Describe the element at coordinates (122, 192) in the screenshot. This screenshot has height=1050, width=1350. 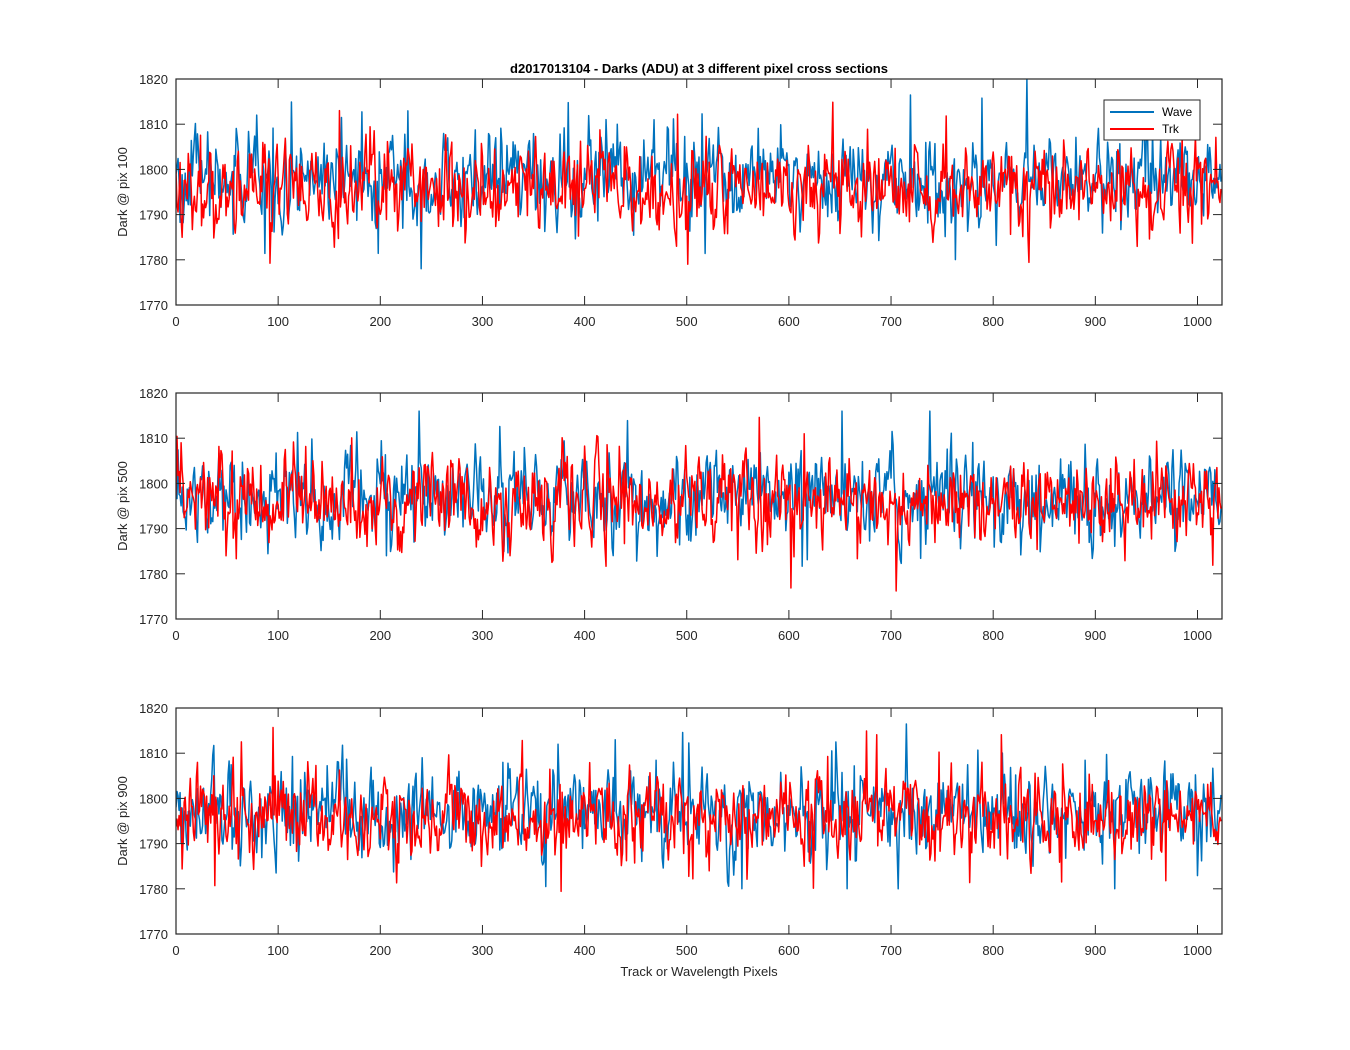
I see `y-axis-label: Dark @ pix 100` at that location.